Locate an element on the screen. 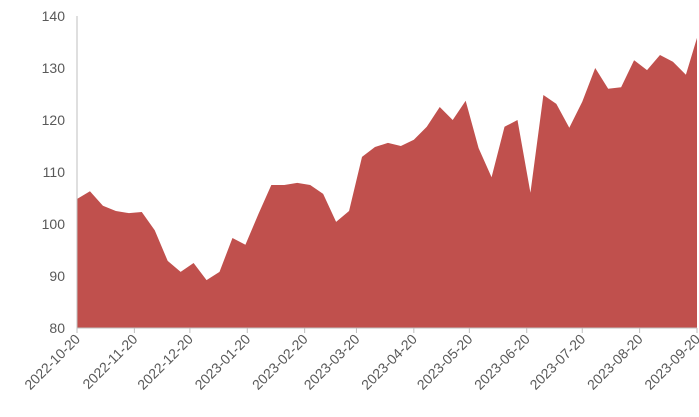 Image resolution: width=699 pixels, height=417 pixels. y-tick-label: 130 is located at coordinates (54, 68).